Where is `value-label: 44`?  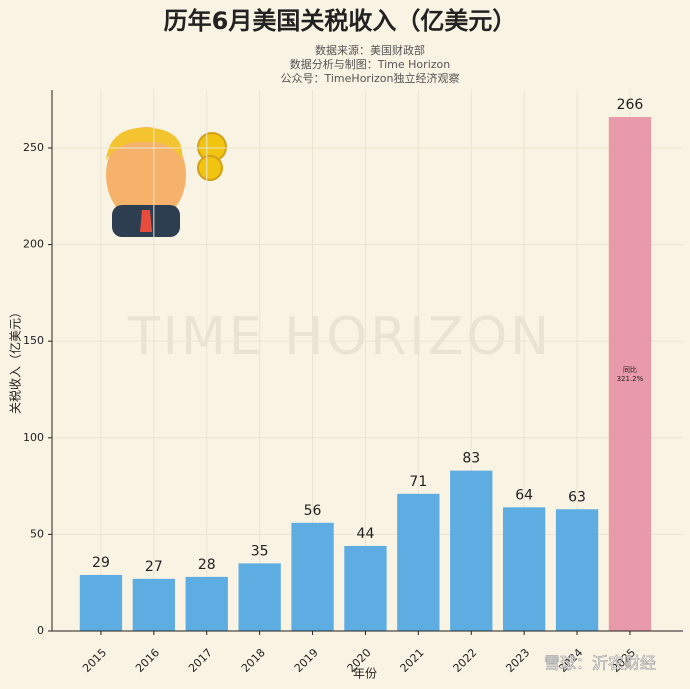 value-label: 44 is located at coordinates (366, 534).